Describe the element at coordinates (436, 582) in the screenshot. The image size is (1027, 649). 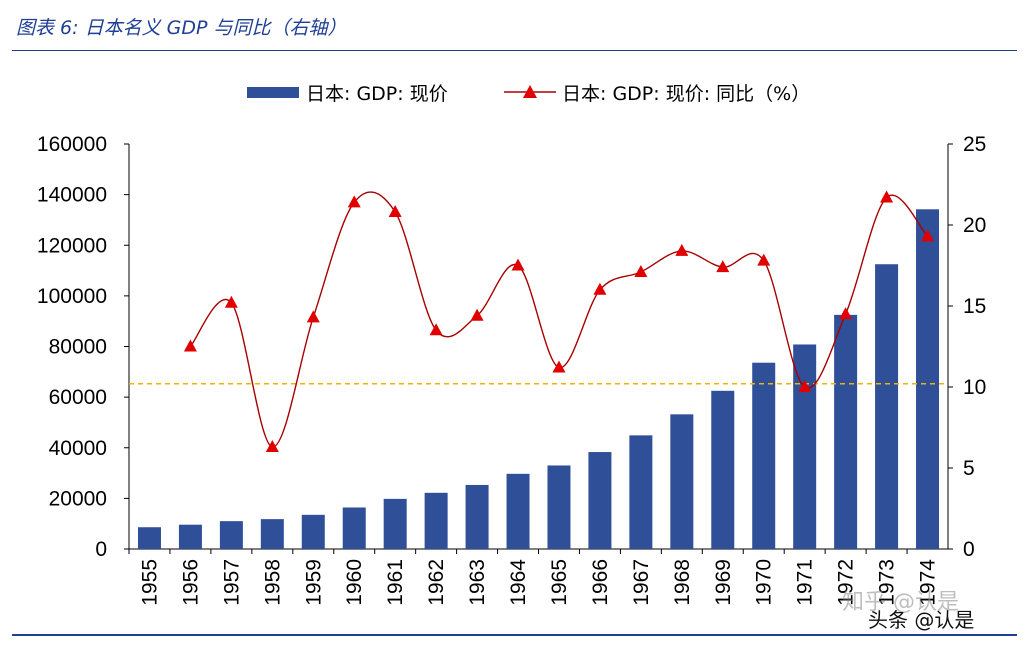
I see `x-tick-label: 1962` at that location.